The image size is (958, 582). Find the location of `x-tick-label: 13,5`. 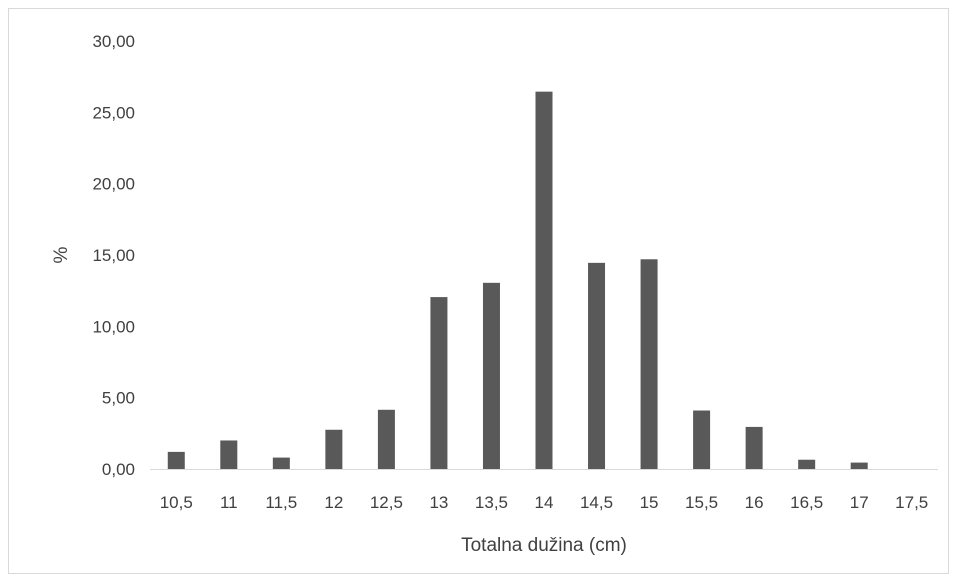

x-tick-label: 13,5 is located at coordinates (491, 502).